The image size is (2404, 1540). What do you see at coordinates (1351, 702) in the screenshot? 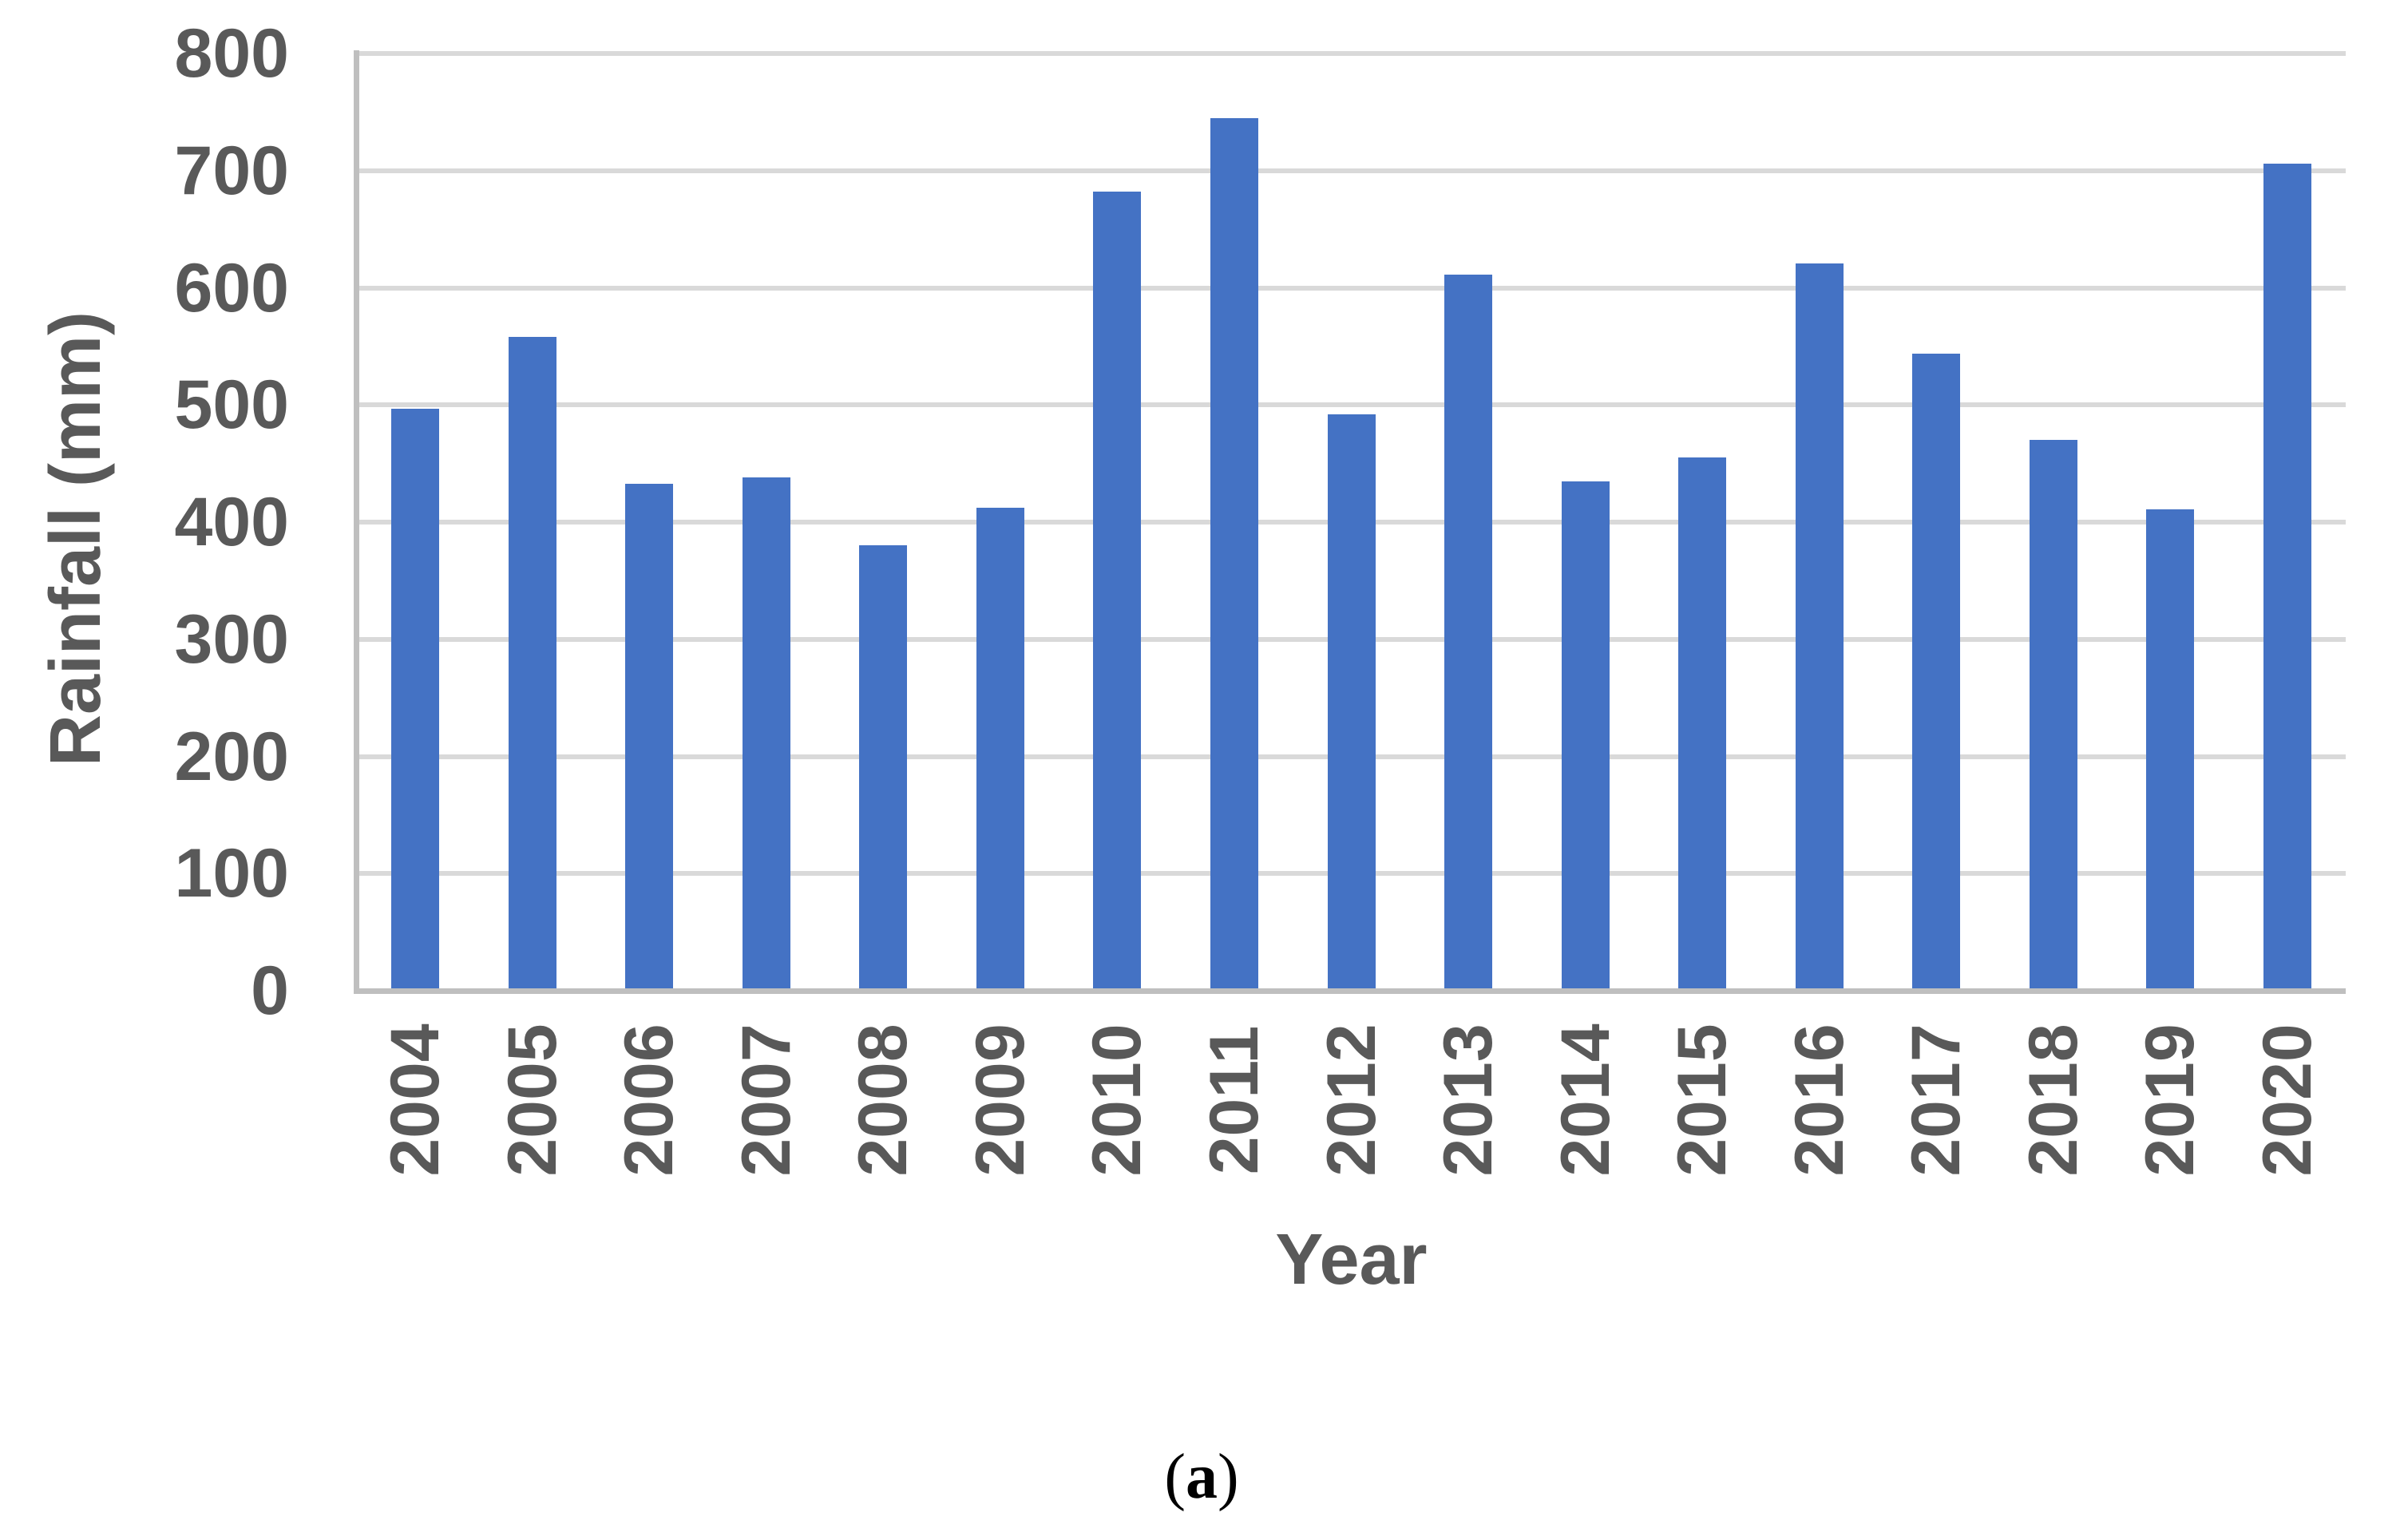
I see `bar-2012` at bounding box center [1351, 702].